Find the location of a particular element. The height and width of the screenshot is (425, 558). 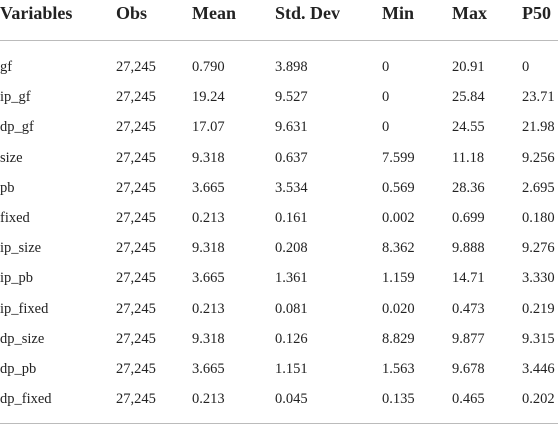

cell-value: 0.135 is located at coordinates (398, 398).